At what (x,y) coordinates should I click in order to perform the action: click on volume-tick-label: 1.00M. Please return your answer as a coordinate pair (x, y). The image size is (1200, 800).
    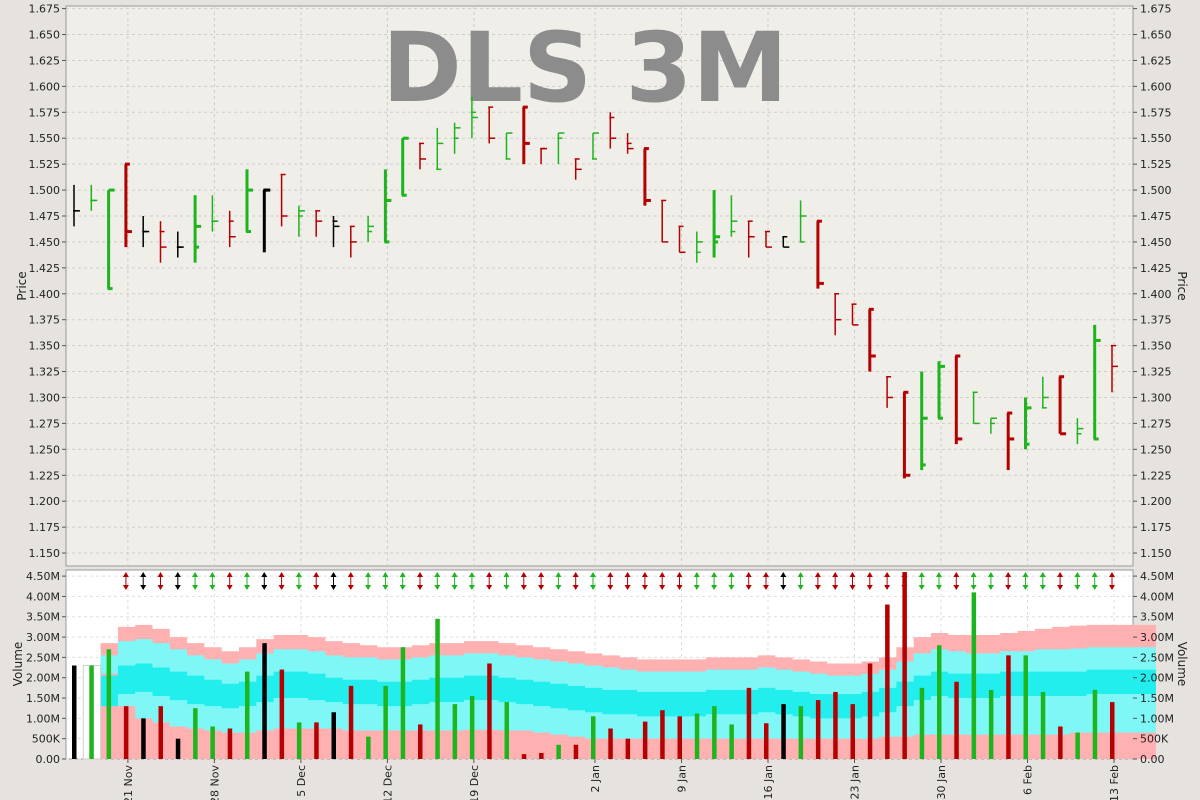
    Looking at the image, I should click on (43, 718).